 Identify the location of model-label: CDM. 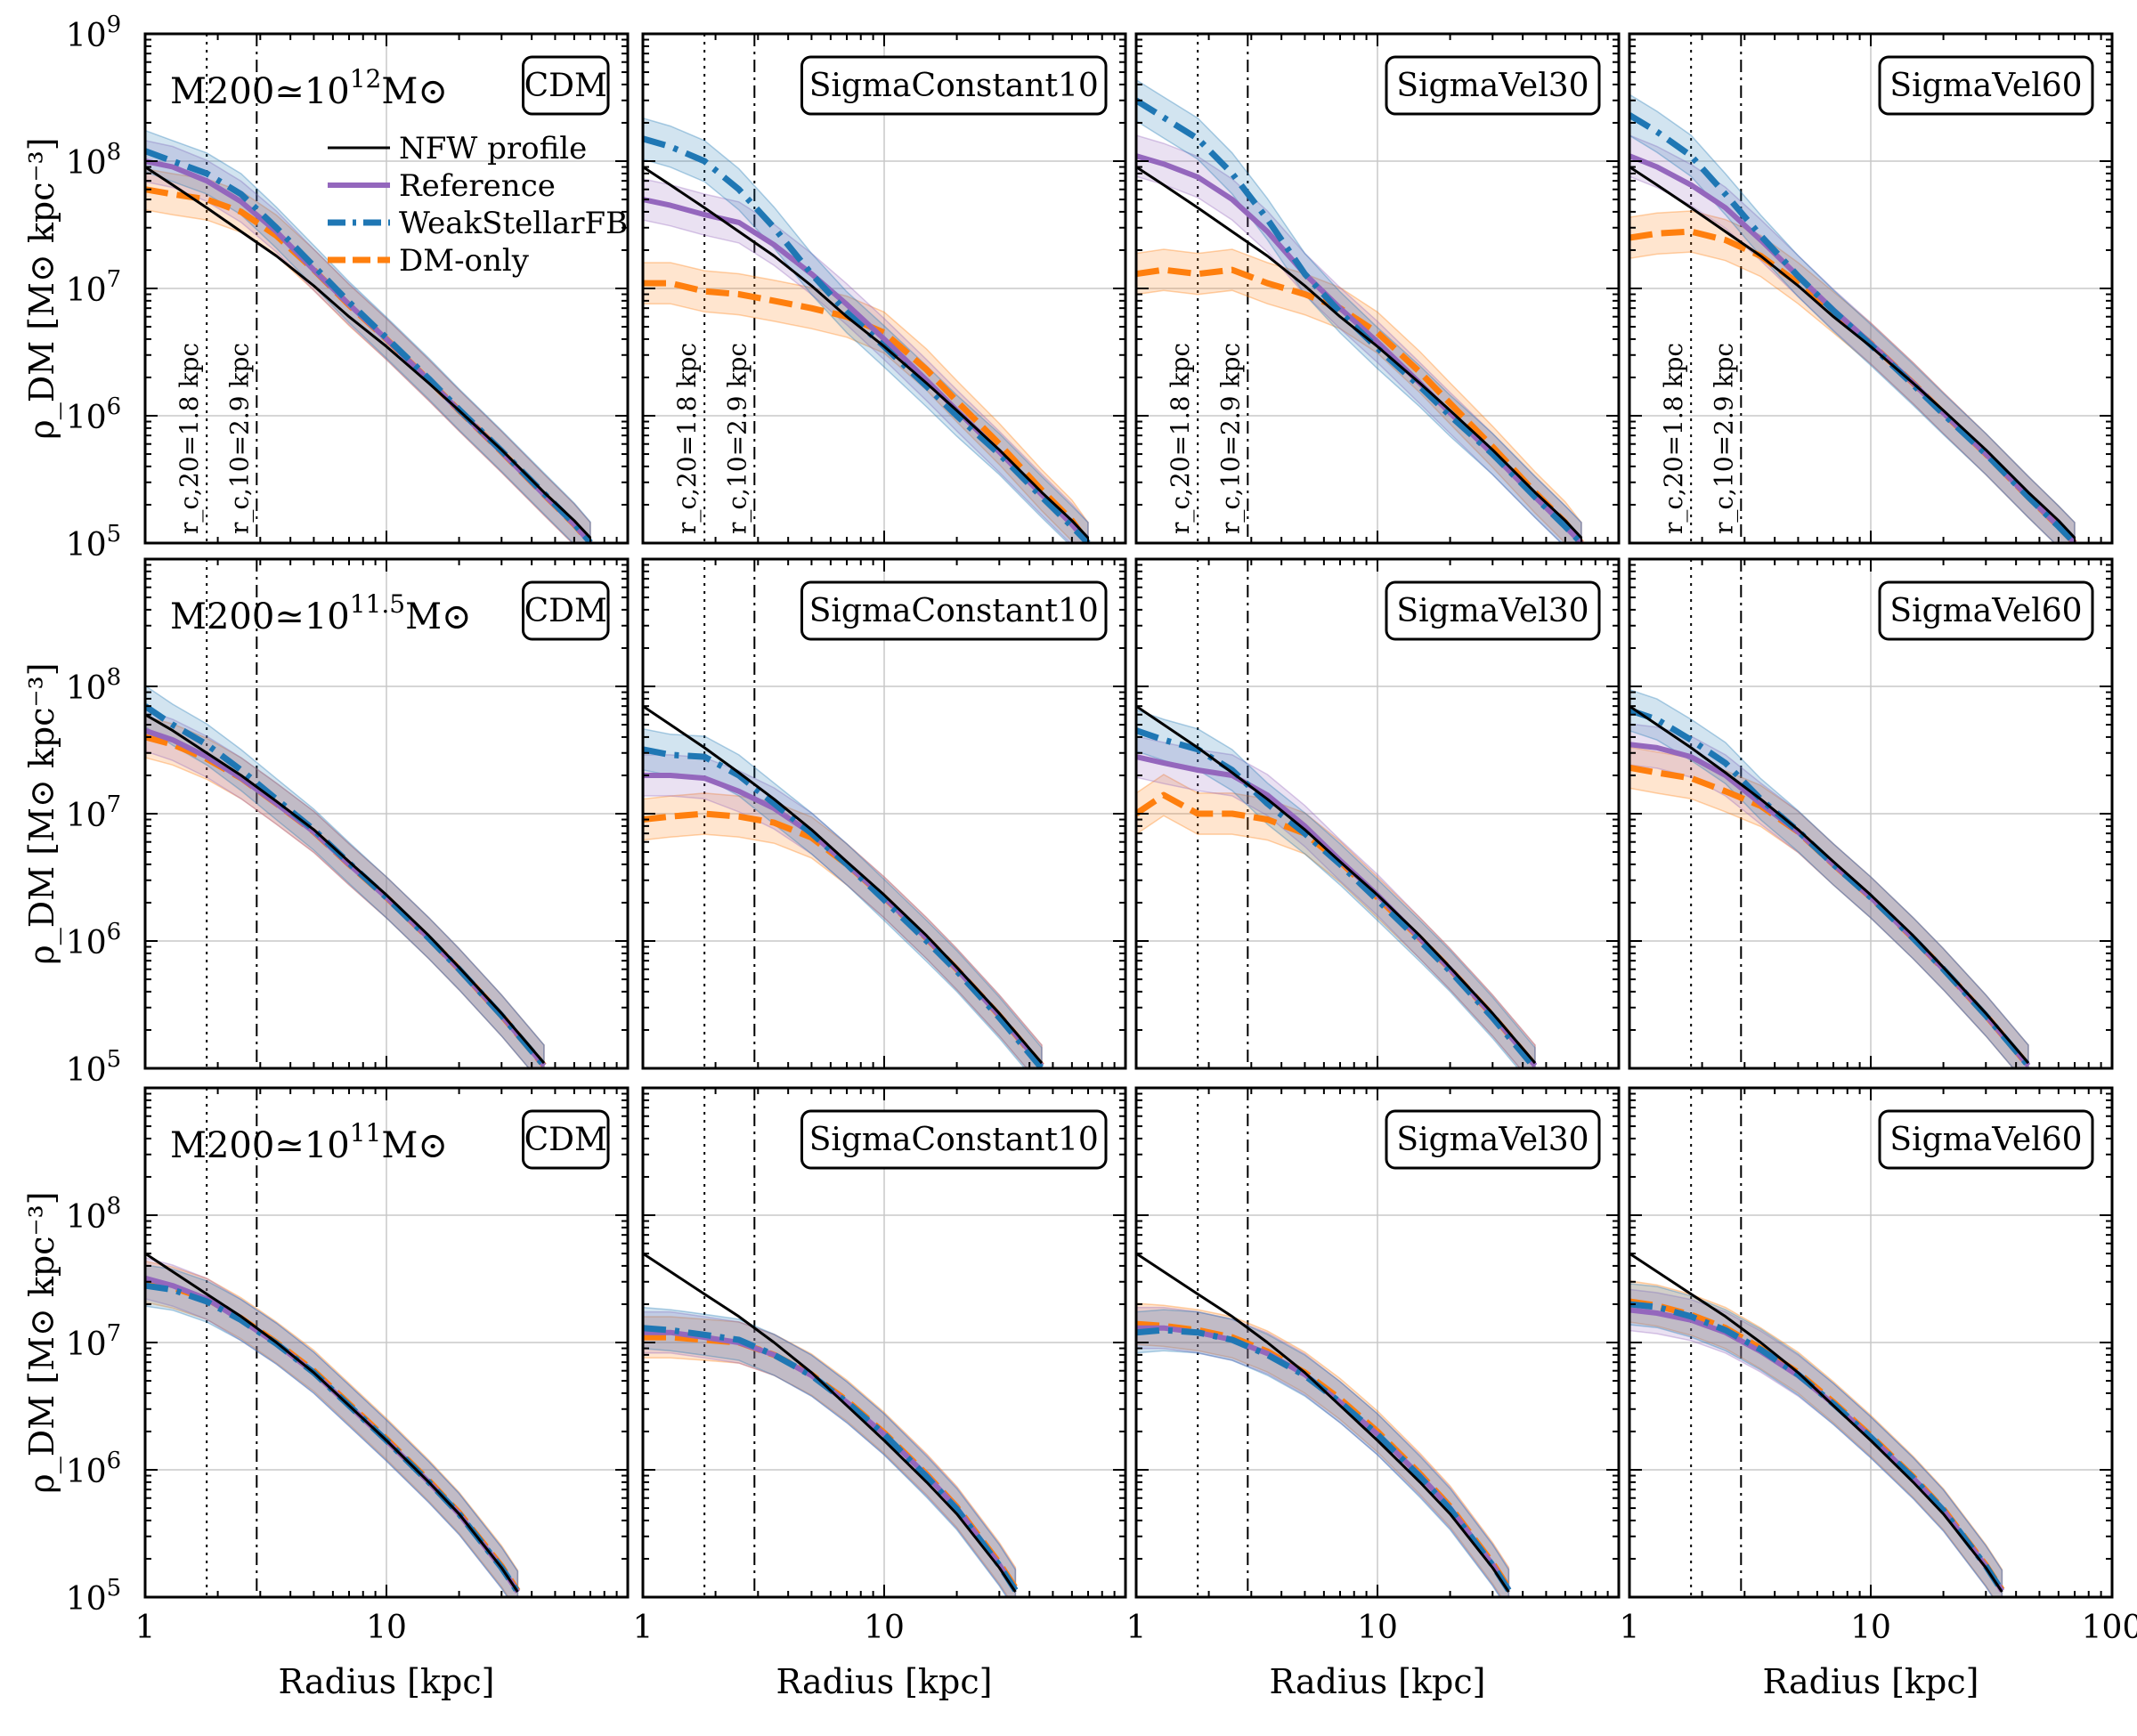
(565, 611).